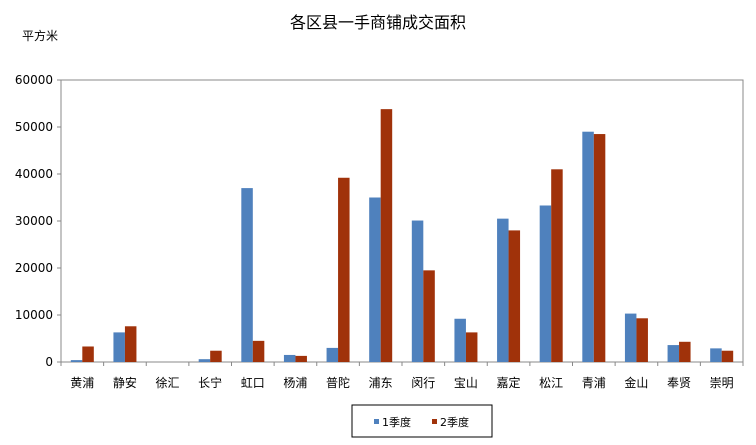 Image resolution: width=756 pixels, height=445 pixels. What do you see at coordinates (381, 383) in the screenshot?
I see `x-tick-label: 浦东` at bounding box center [381, 383].